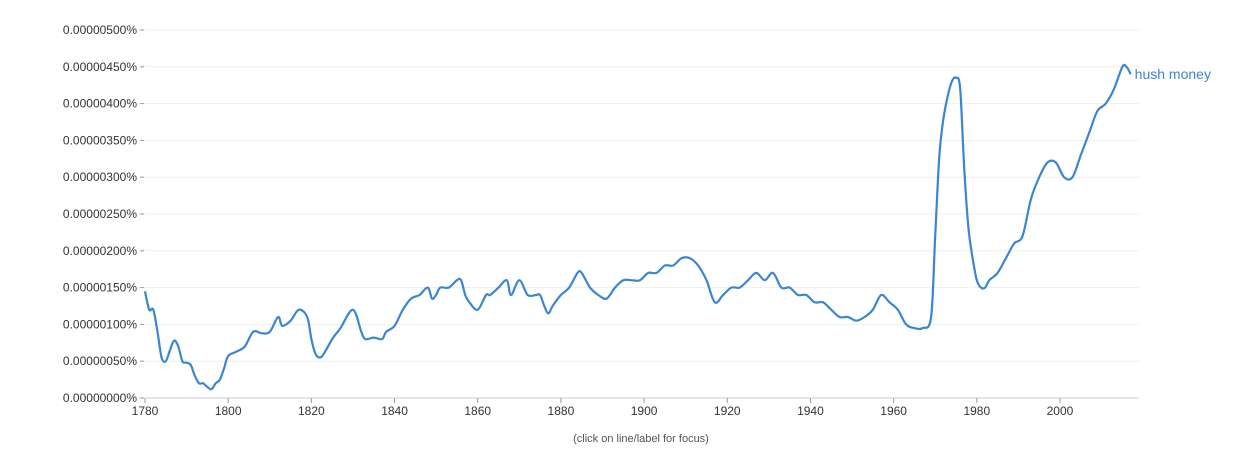 This screenshot has height=473, width=1250. Describe the element at coordinates (100, 214) in the screenshot. I see `y-tick-label: 0.00000250%` at that location.